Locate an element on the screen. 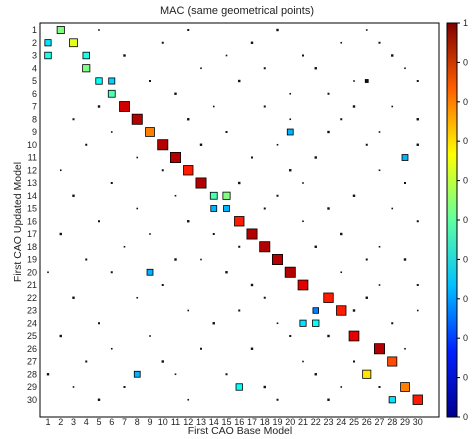 Image resolution: width=475 pixels, height=439 pixels. y-tick-label: 27 is located at coordinates (32, 362).